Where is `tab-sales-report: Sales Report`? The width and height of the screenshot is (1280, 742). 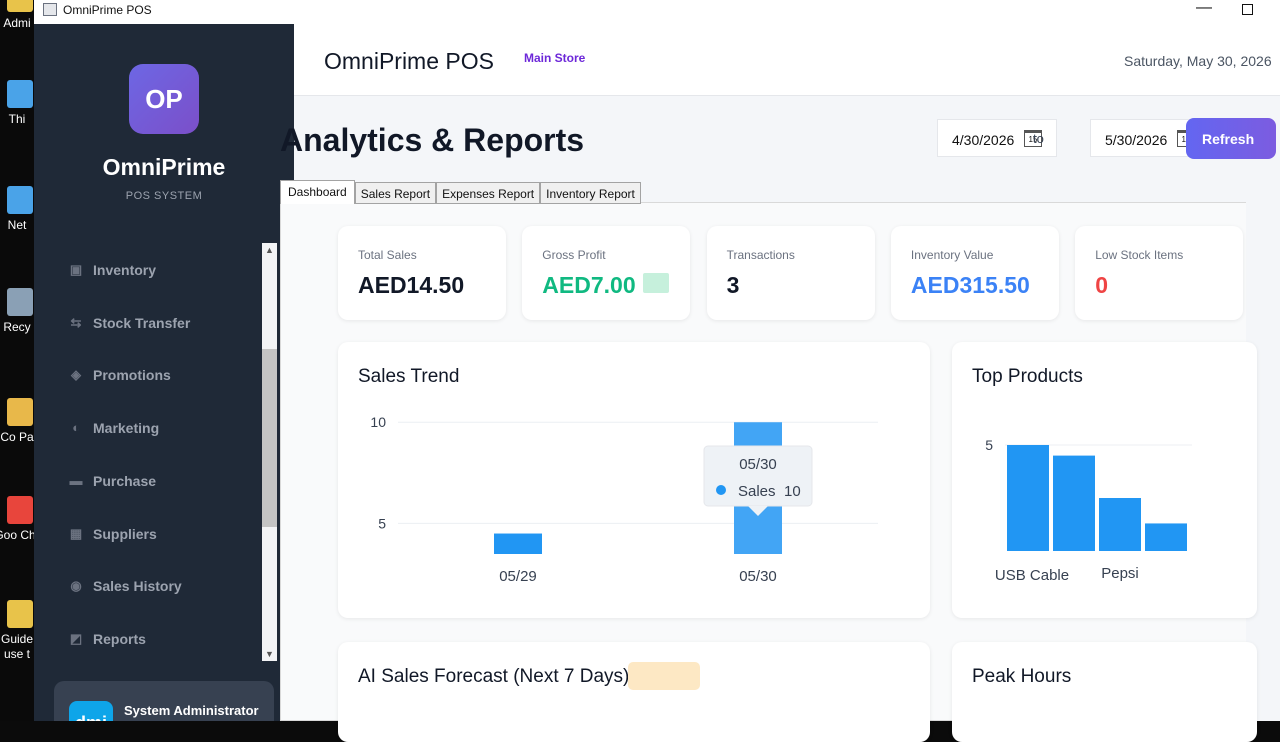
tab-sales-report: Sales Report is located at coordinates (395, 193).